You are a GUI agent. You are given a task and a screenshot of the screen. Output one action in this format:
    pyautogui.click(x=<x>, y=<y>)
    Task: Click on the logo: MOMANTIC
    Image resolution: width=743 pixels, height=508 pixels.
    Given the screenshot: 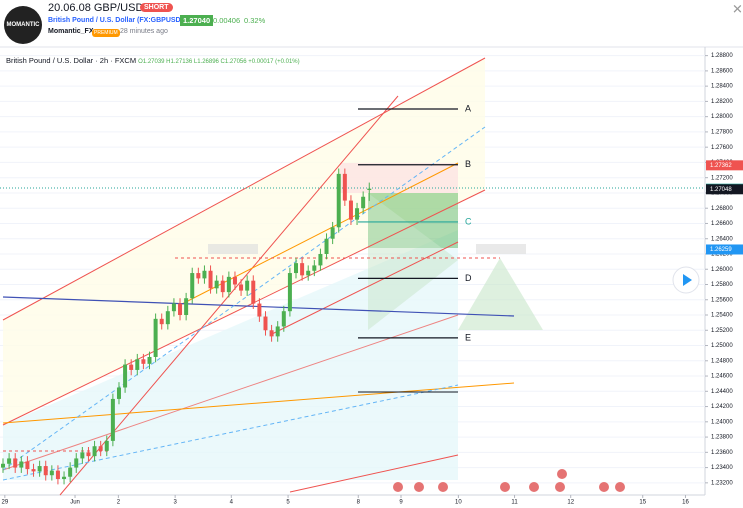 What is the action you would take?
    pyautogui.click(x=23, y=25)
    